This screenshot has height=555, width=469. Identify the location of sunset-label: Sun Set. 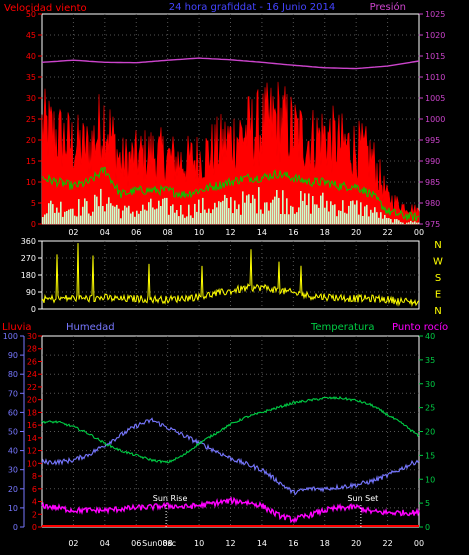
(362, 498).